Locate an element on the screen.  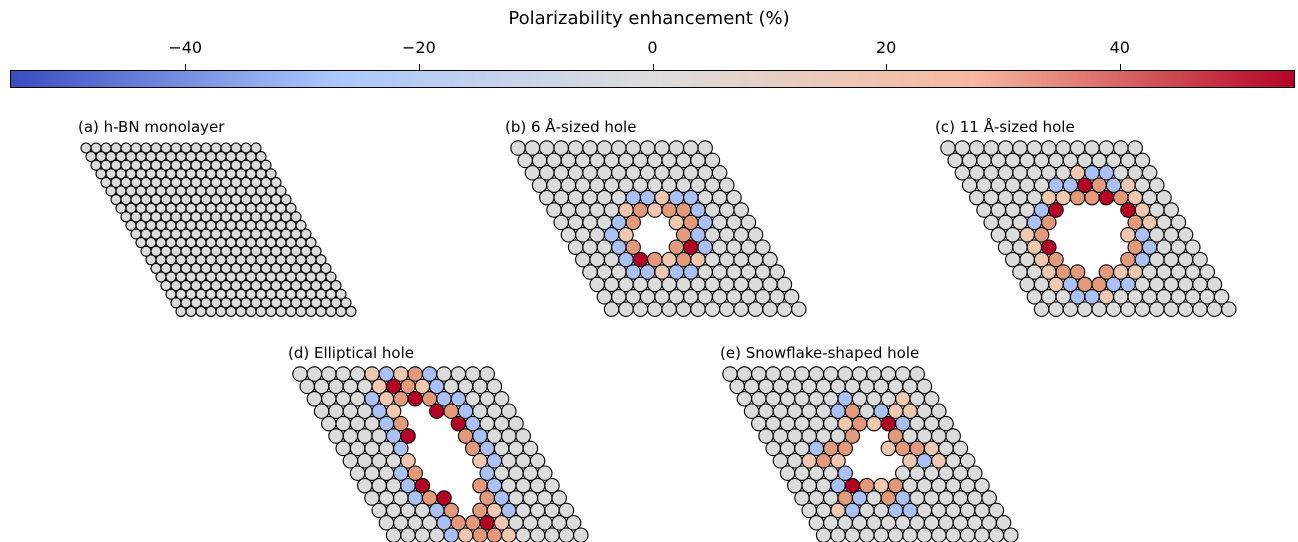
colorbar-tick-label: −40 is located at coordinates (185, 47).